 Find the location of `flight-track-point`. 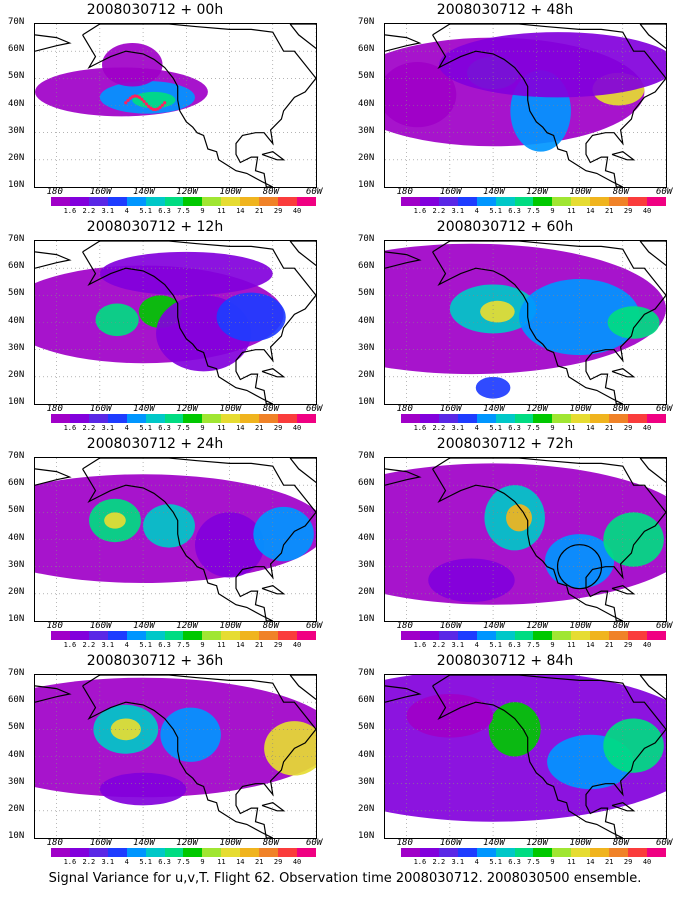

flight-track-point is located at coordinates (149, 106).